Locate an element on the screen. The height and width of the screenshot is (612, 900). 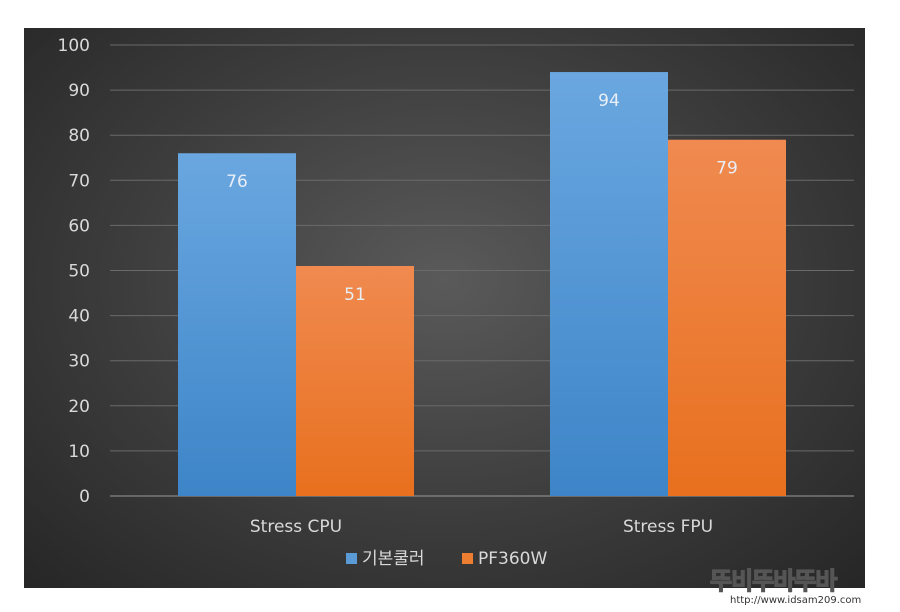
y-tick-label: 10 is located at coordinates (79, 452).